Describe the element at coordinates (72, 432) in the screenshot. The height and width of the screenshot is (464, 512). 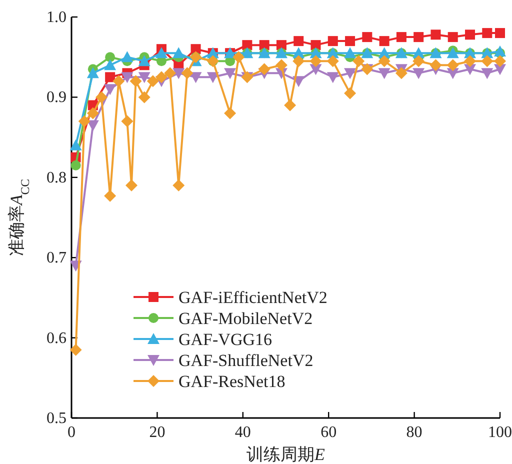
I see `x-tick-label: 0` at that location.